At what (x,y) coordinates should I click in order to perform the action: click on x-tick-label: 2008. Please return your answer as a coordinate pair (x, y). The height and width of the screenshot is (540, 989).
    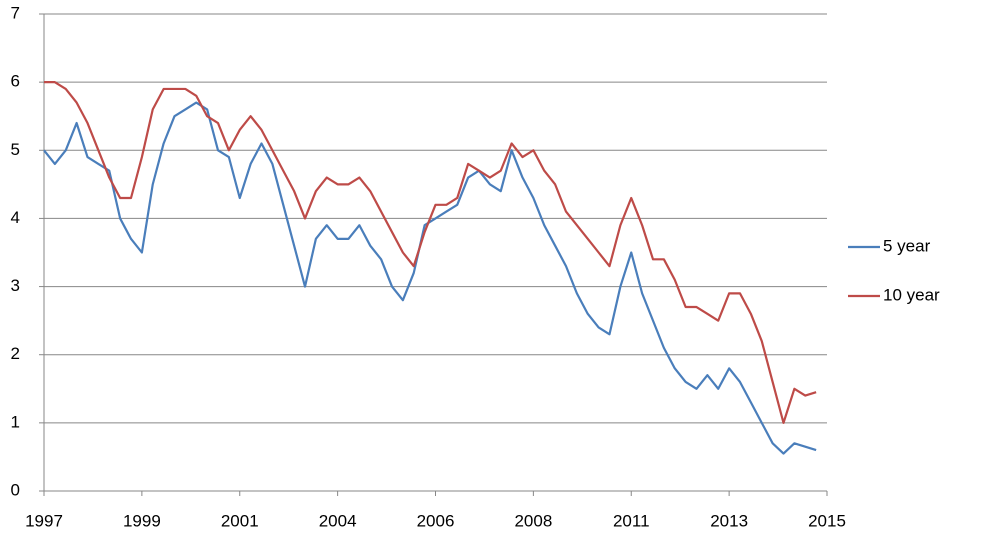
    Looking at the image, I should click on (533, 520).